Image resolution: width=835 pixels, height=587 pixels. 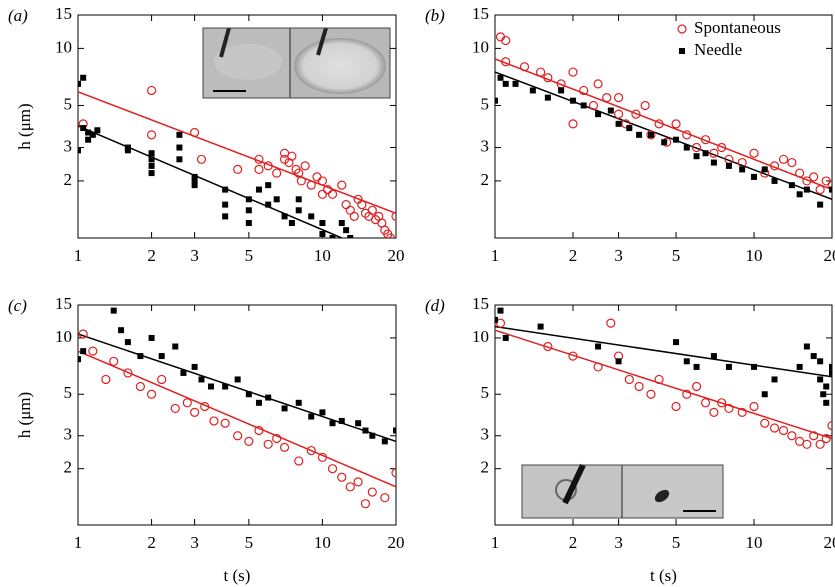 What do you see at coordinates (17, 305) in the screenshot?
I see `panel-label: (c)` at bounding box center [17, 305].